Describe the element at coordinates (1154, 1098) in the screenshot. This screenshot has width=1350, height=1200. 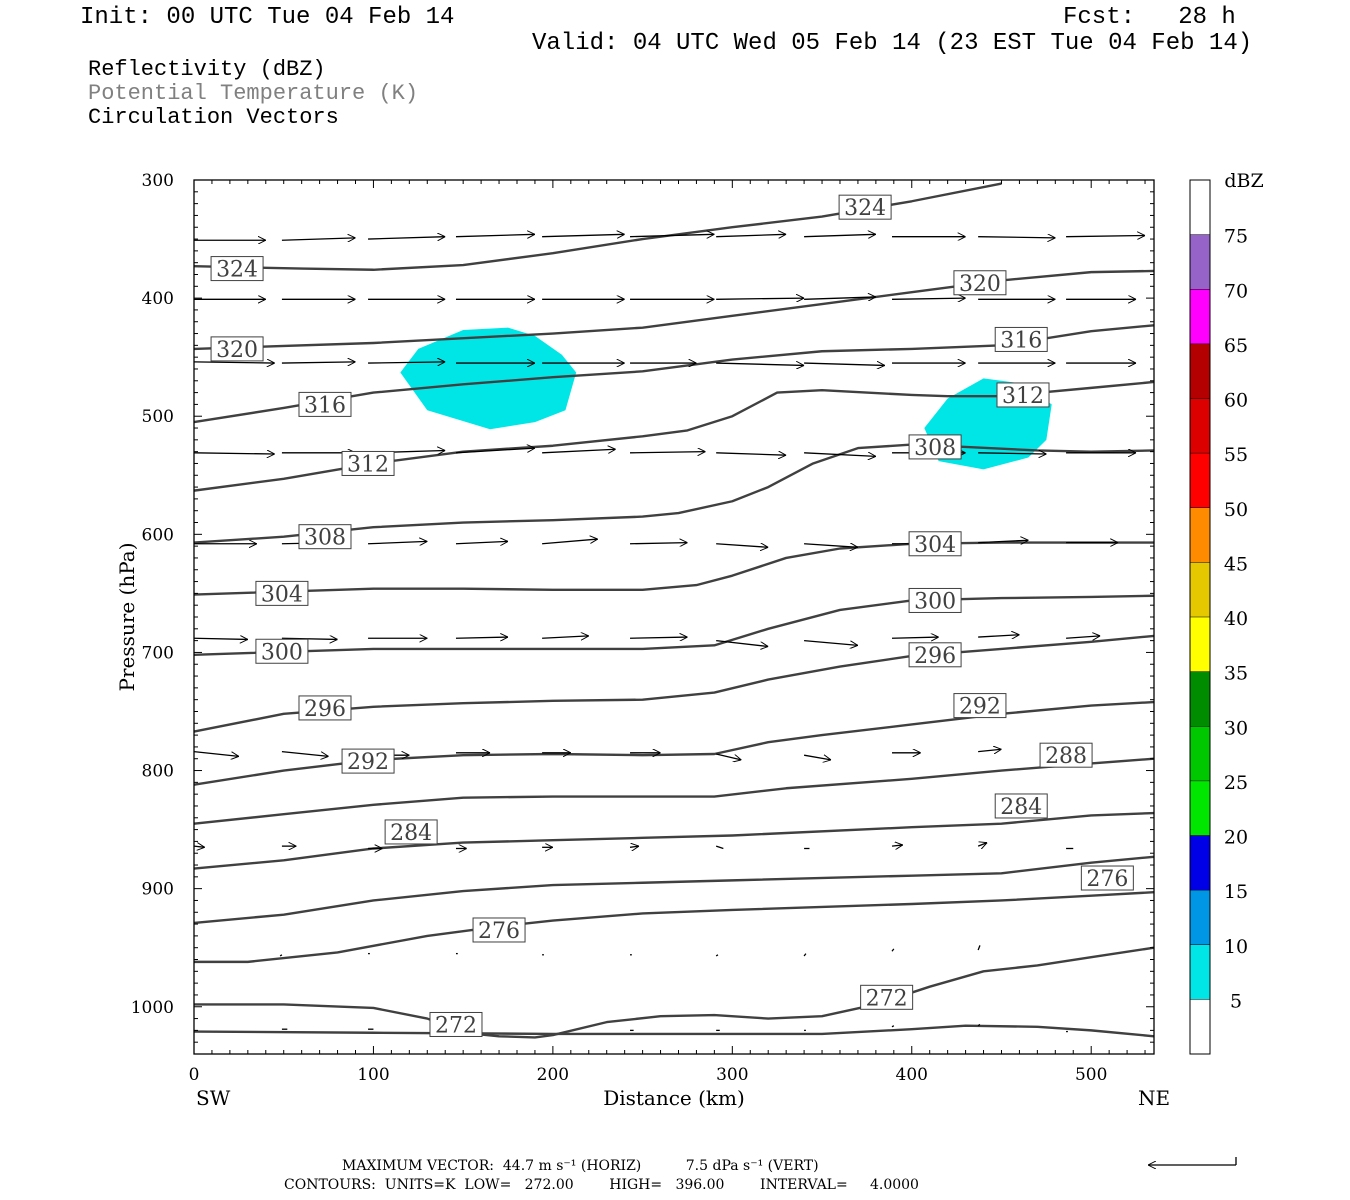
I see `x-end-label-ne: NE` at that location.